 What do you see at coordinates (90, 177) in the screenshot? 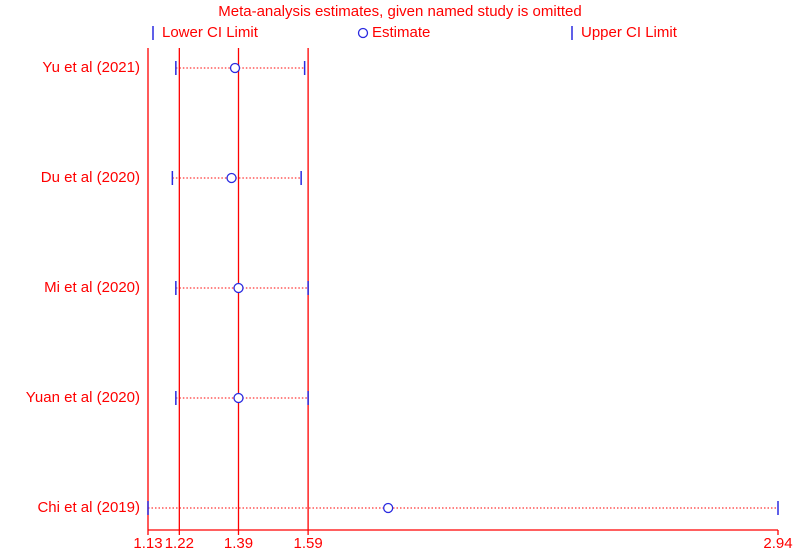
I see `y-tick-label: Du et al (2020)` at bounding box center [90, 177].